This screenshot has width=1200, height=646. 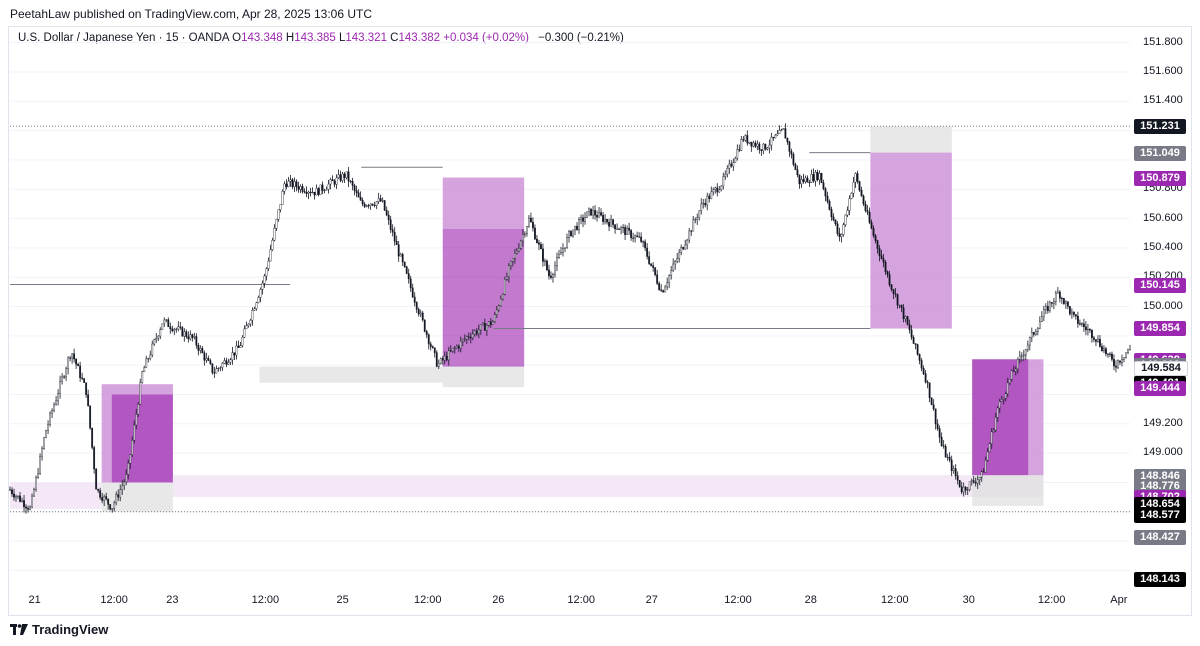 I want to click on price-tick-label: 149.200, so click(x=1163, y=422).